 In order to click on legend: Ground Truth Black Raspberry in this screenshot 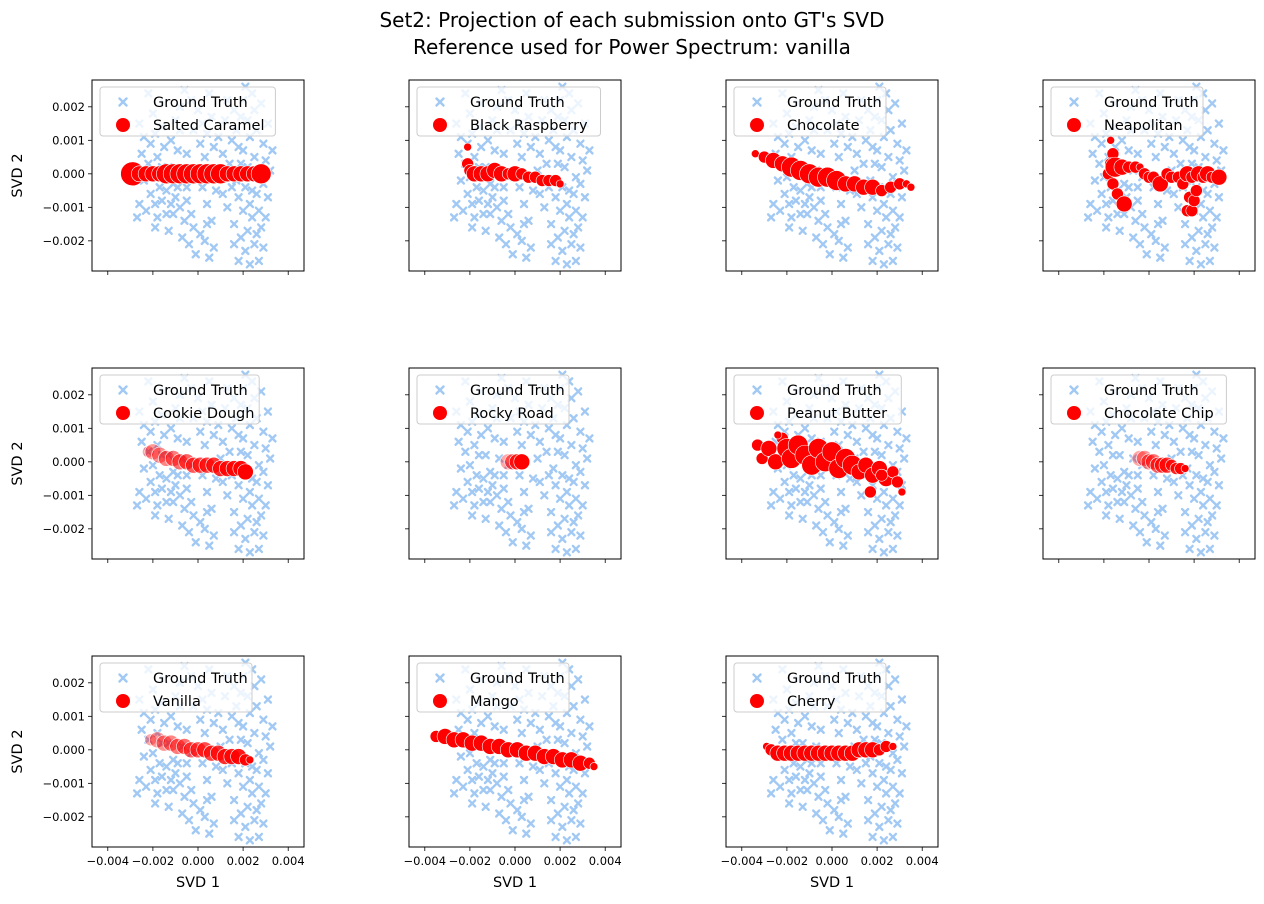, I will do `click(508, 111)`.